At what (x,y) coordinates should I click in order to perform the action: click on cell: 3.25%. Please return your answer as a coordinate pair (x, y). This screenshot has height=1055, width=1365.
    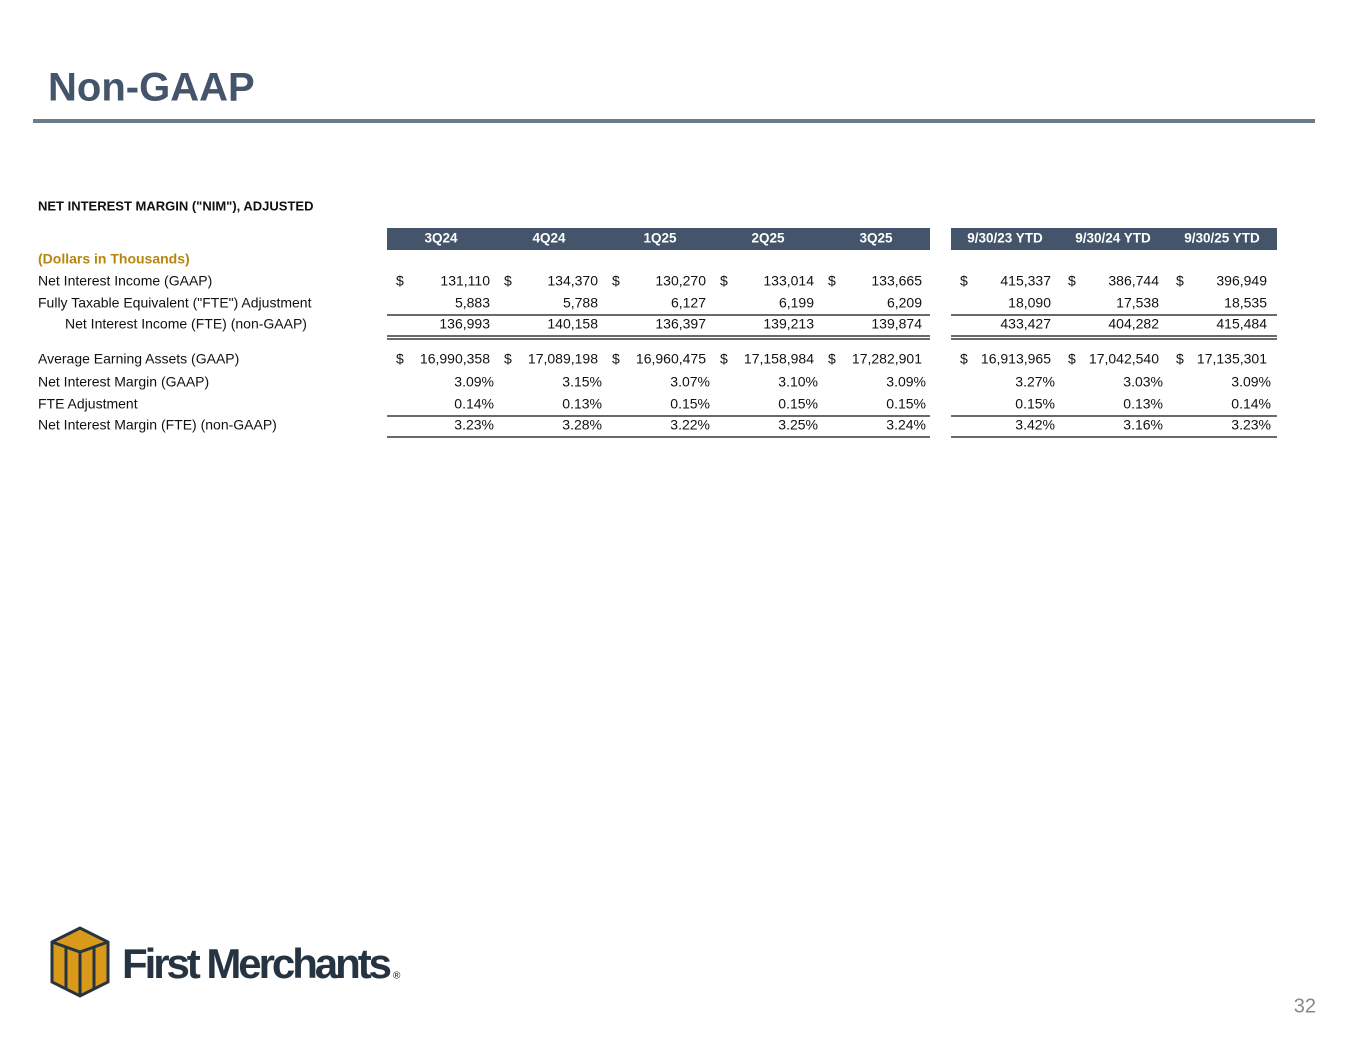
    Looking at the image, I should click on (798, 425).